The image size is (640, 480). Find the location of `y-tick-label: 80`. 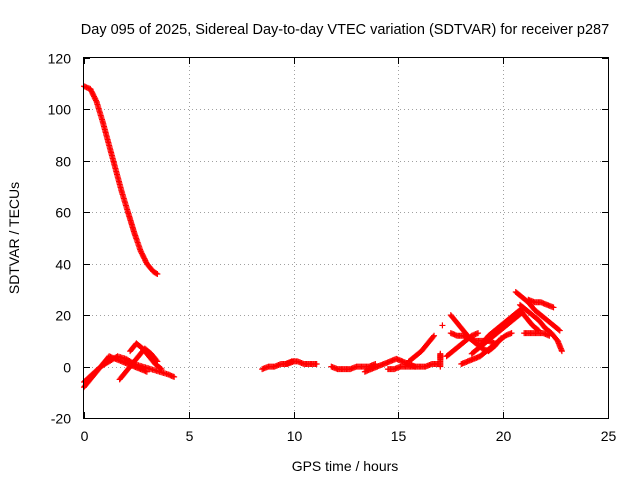

y-tick-label: 80 is located at coordinates (63, 162).